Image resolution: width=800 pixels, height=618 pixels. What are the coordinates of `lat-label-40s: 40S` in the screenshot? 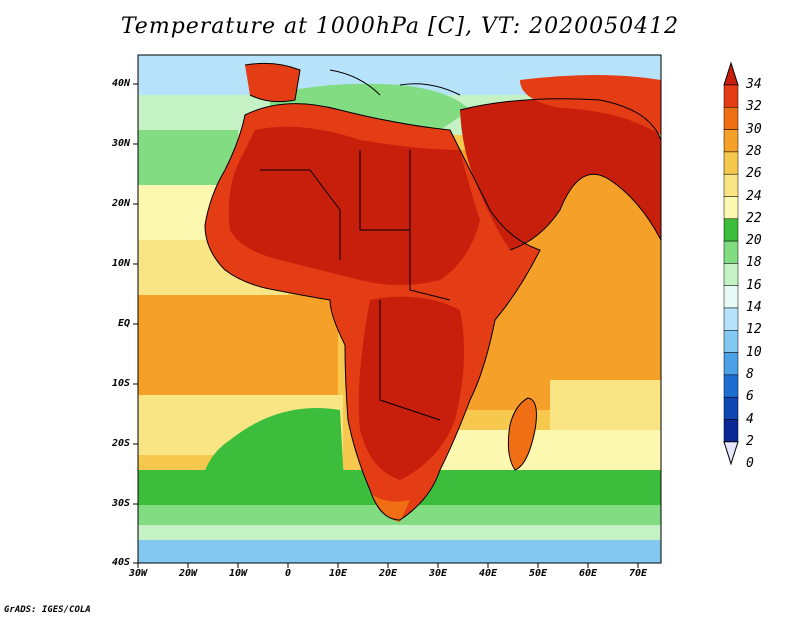 It's located at (120, 562).